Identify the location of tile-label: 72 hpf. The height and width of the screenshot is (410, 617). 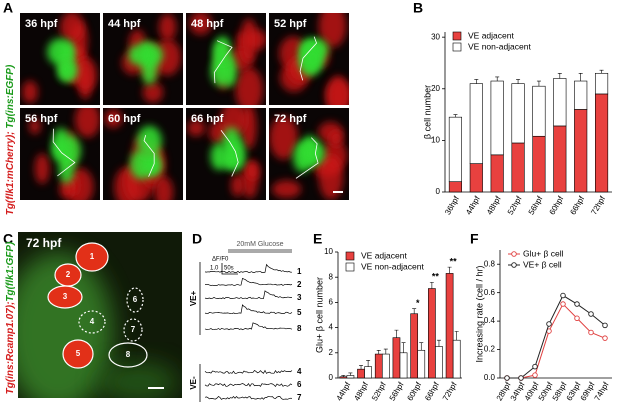
(290, 119).